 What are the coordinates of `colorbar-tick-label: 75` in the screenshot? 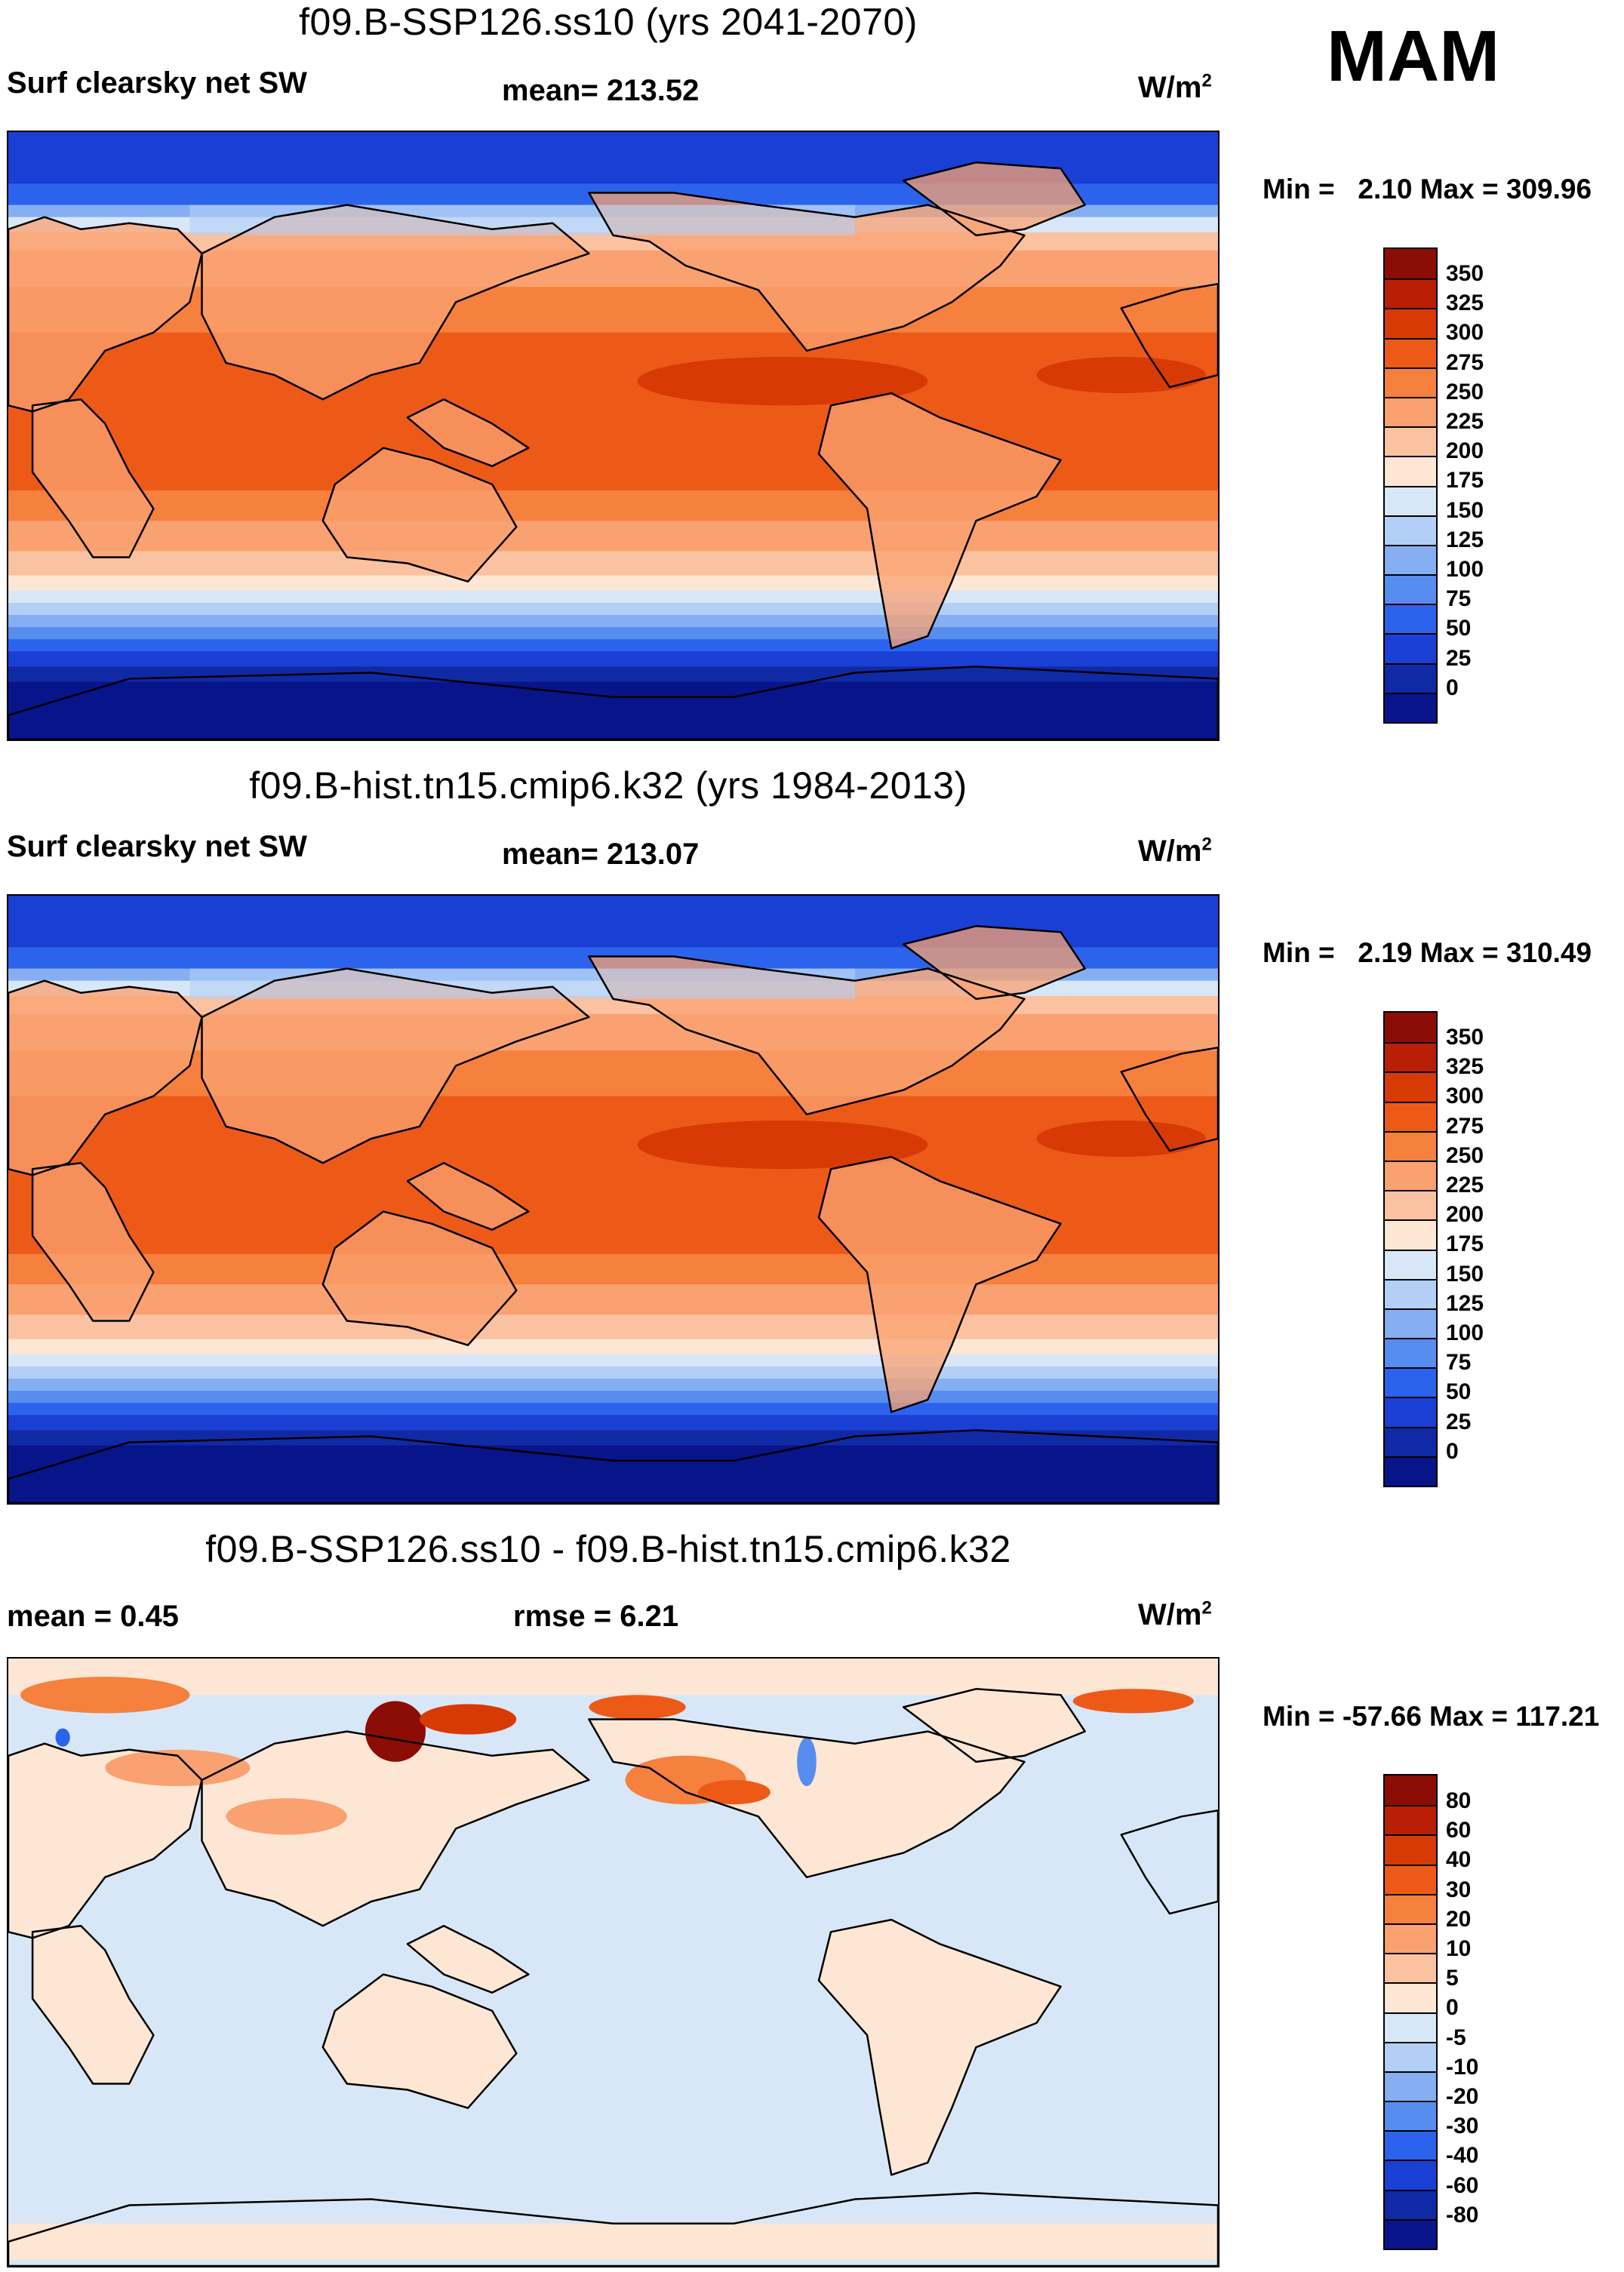 It's located at (1459, 599).